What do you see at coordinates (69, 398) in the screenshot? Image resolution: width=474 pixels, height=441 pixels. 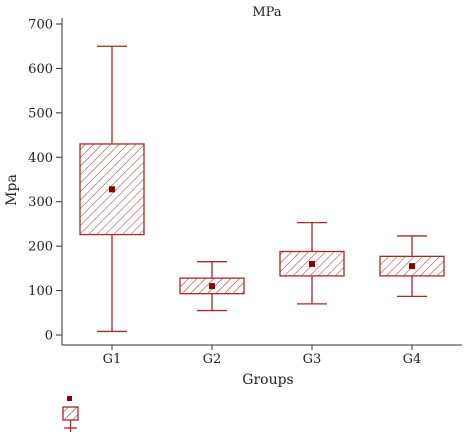 I see `legend-mean-marker` at bounding box center [69, 398].